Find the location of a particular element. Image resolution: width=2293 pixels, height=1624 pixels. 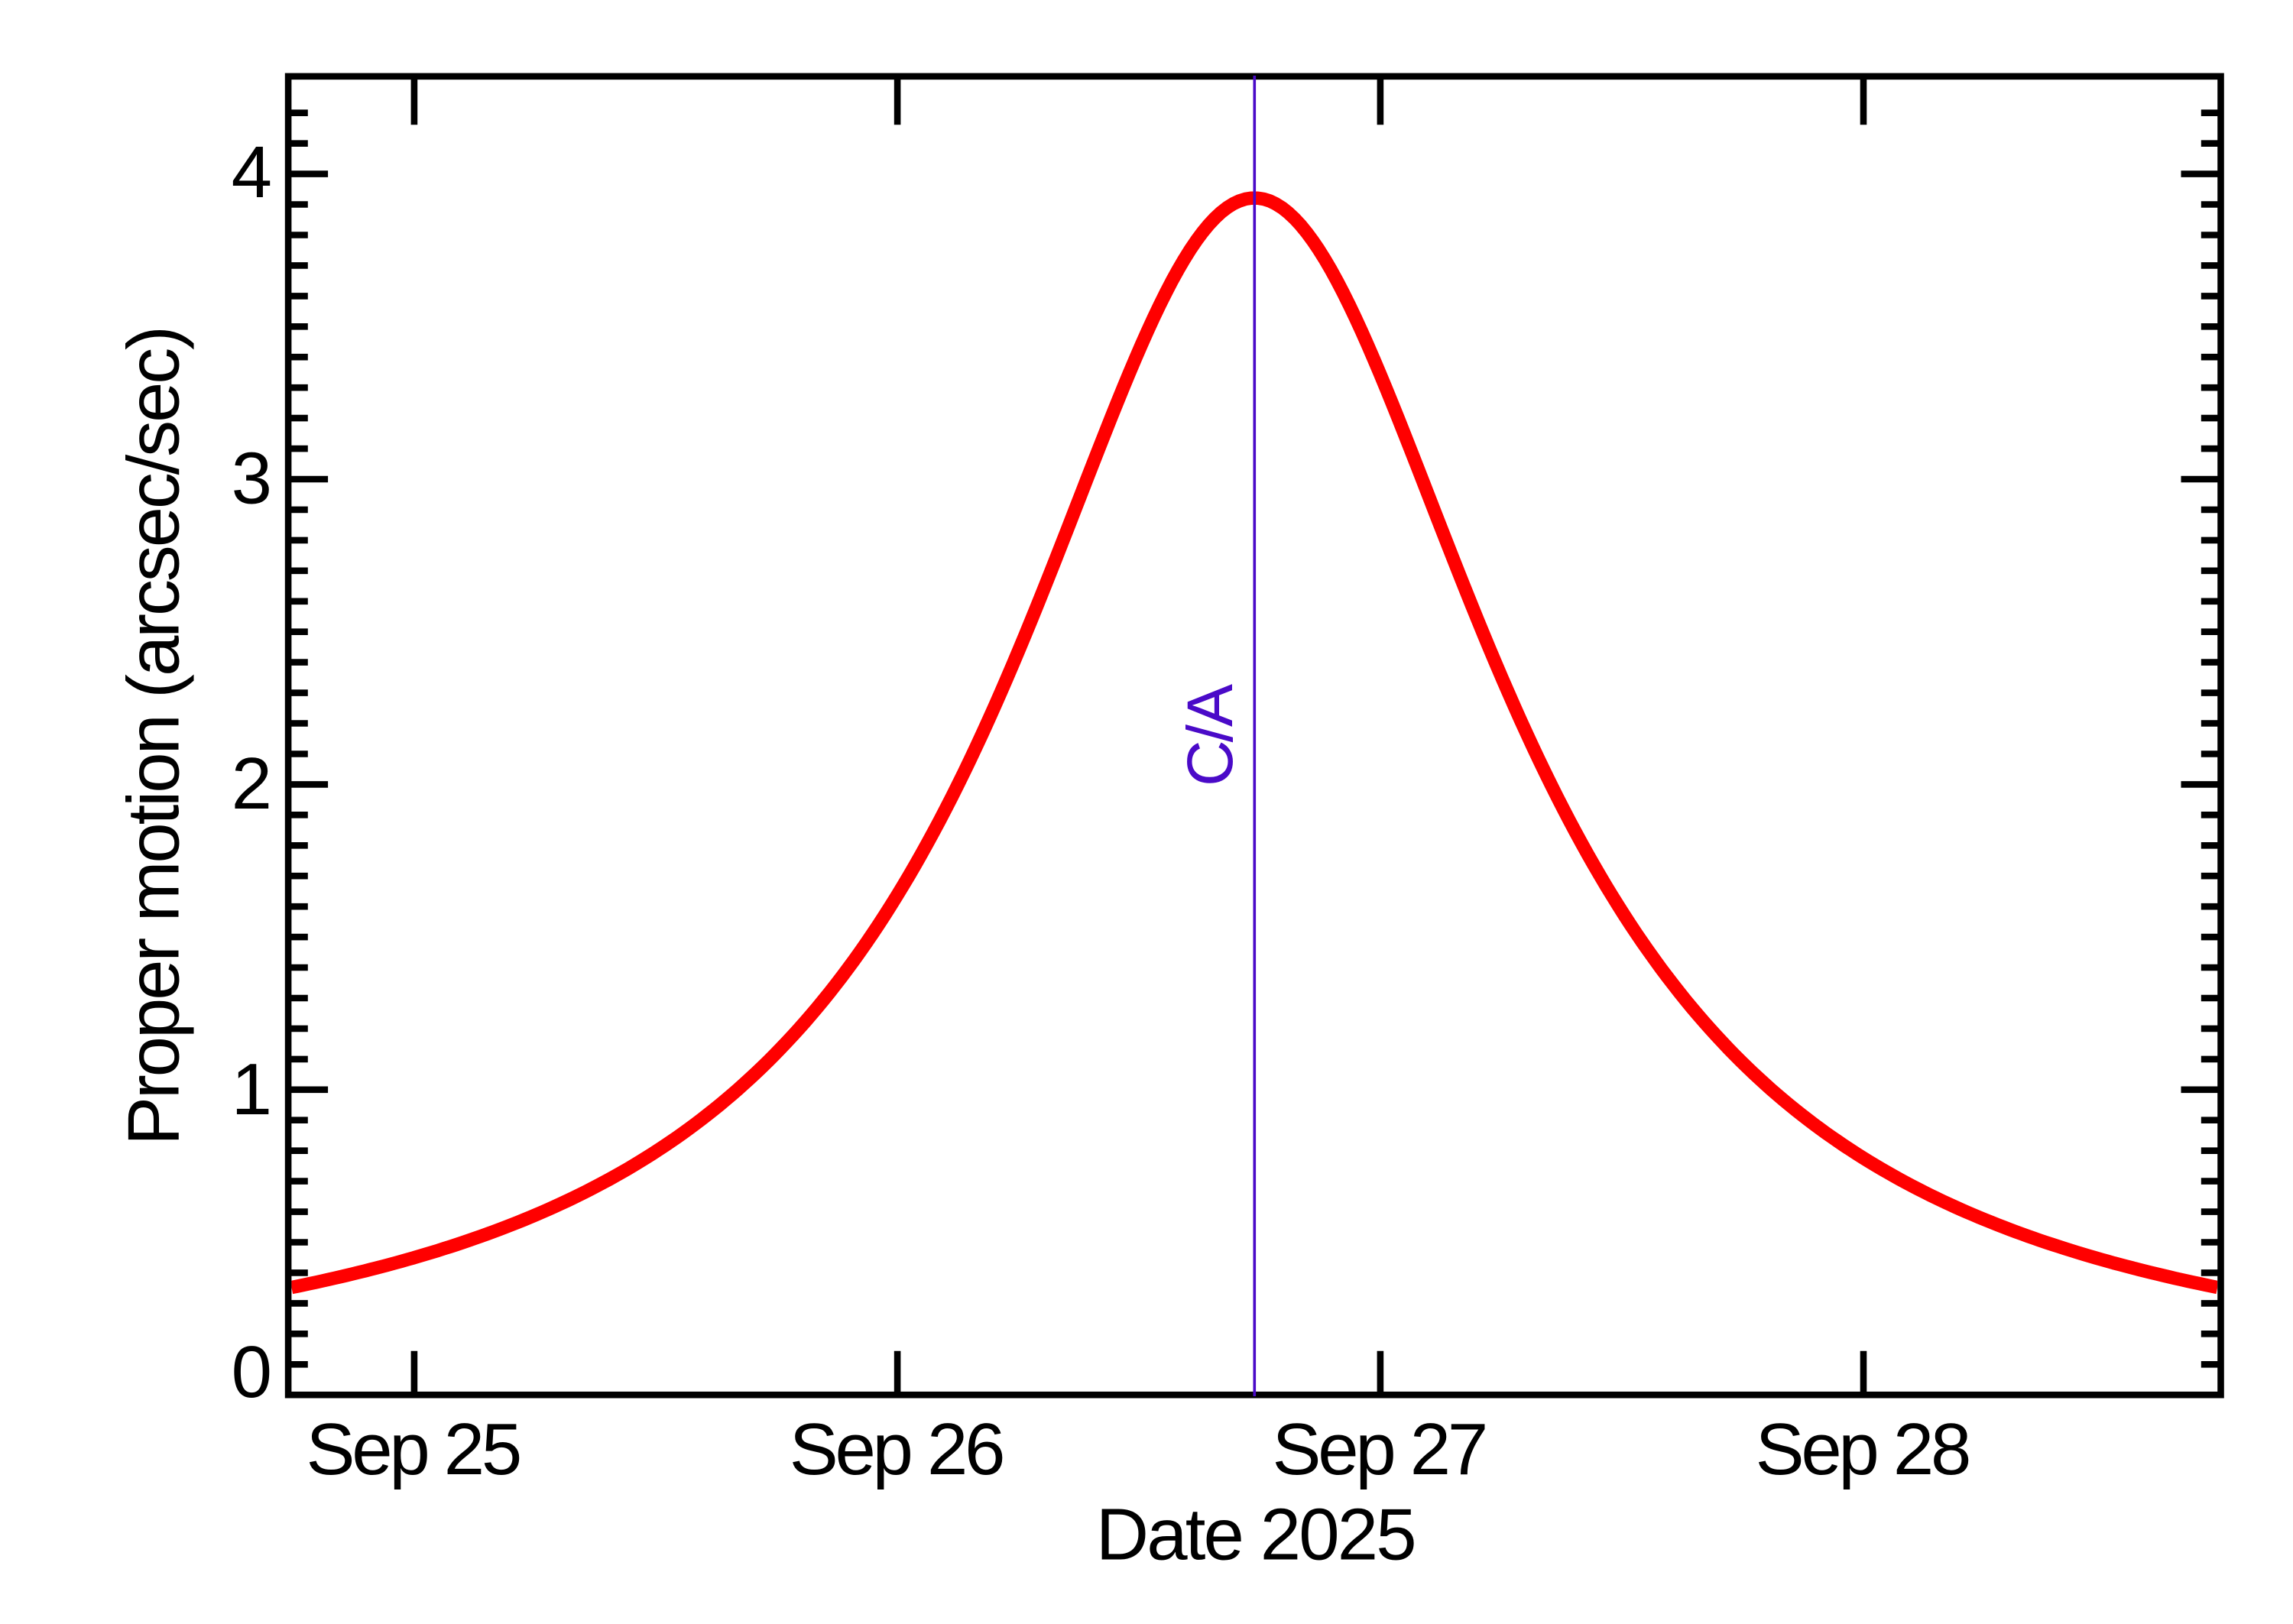

svg-text: Sep 28 is located at coordinates (1864, 1449).